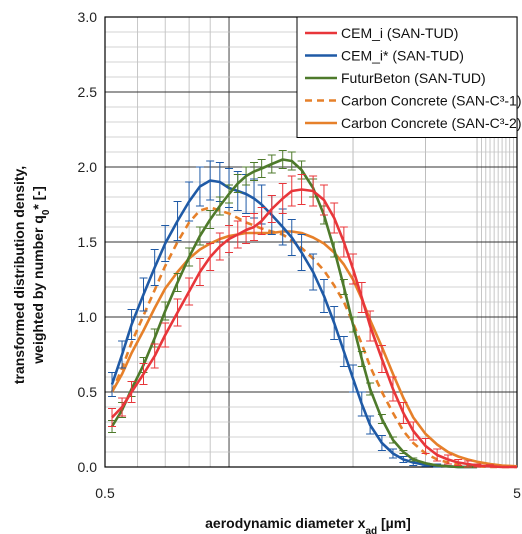 The width and height of the screenshot is (522, 534). What do you see at coordinates (88, 167) in the screenshot?
I see `y-tick-label: 2.0` at bounding box center [88, 167].